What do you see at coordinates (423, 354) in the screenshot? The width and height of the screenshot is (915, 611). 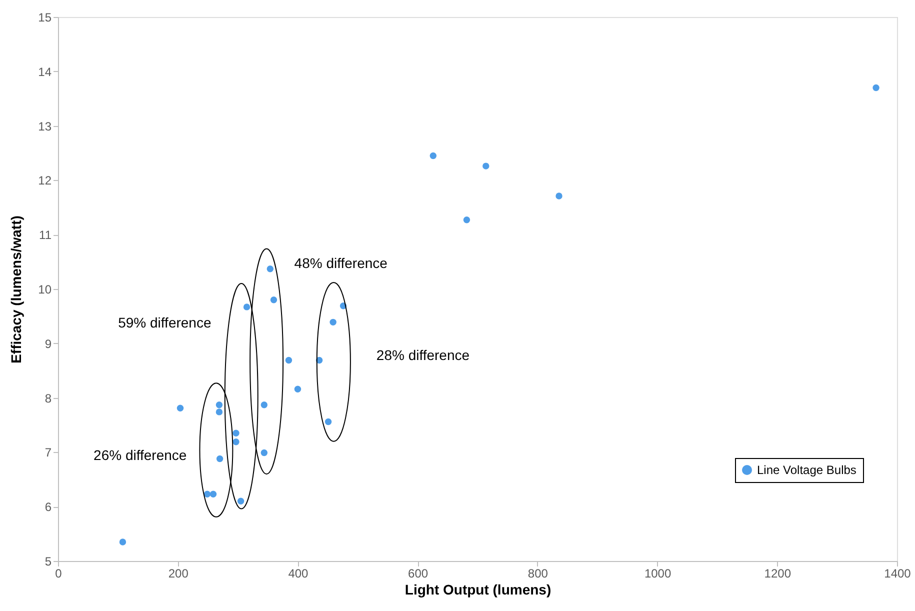 I see `annotation: 28% difference` at bounding box center [423, 354].